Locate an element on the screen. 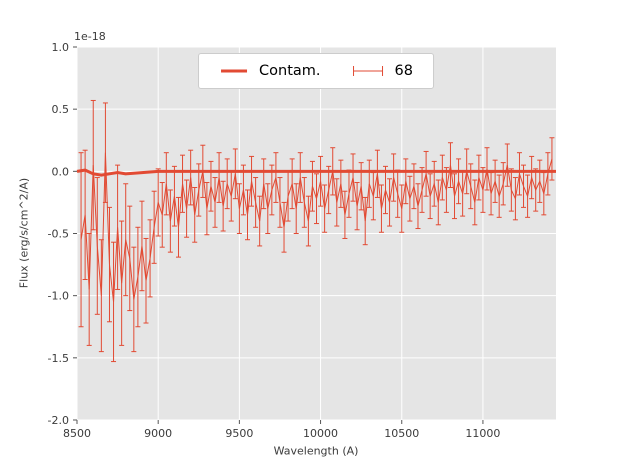 The height and width of the screenshot is (467, 617). legend: Contam. 68 is located at coordinates (316, 71).